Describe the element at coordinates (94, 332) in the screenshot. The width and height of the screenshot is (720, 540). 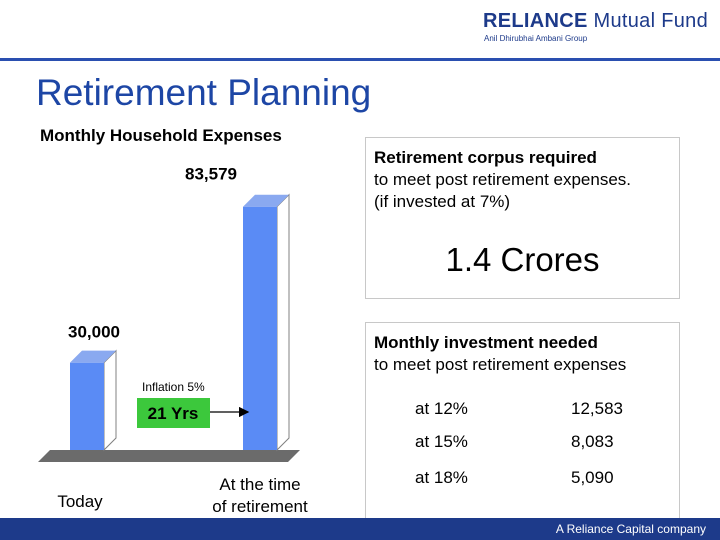
I see `value-label: 30,000` at that location.